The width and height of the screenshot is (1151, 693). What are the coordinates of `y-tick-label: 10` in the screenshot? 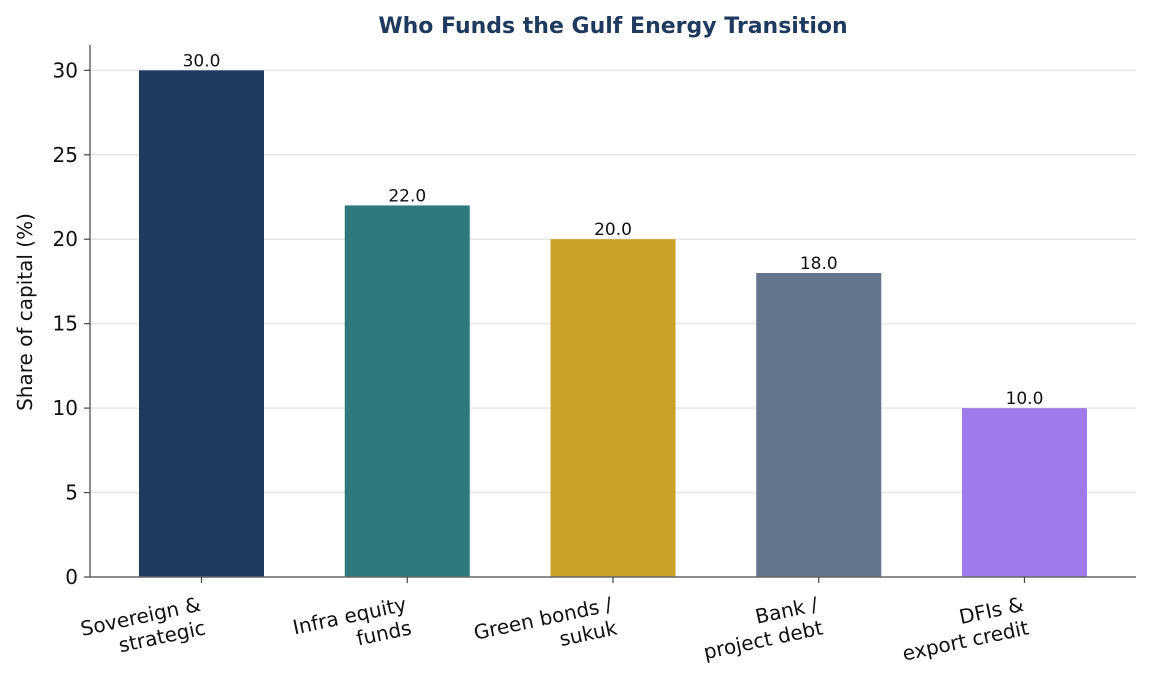 It's located at (65, 408).